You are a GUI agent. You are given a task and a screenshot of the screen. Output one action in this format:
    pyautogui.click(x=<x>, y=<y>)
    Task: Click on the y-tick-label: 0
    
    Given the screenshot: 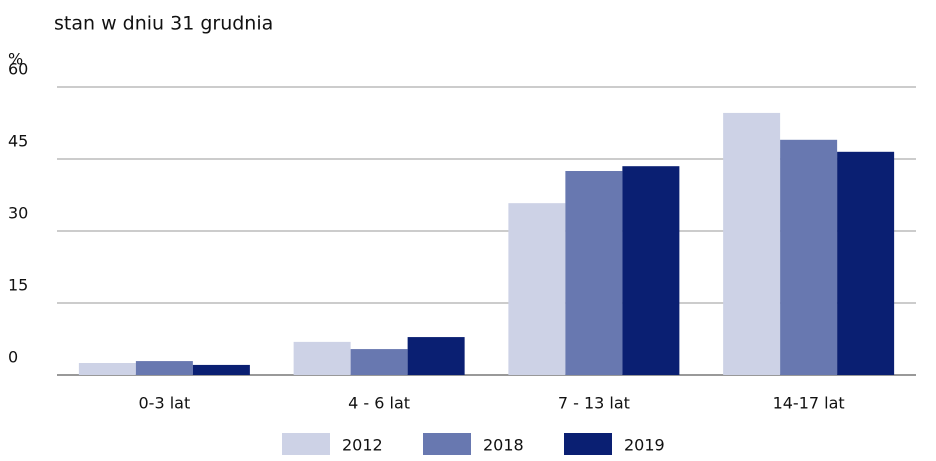 What is the action you would take?
    pyautogui.click(x=13, y=357)
    